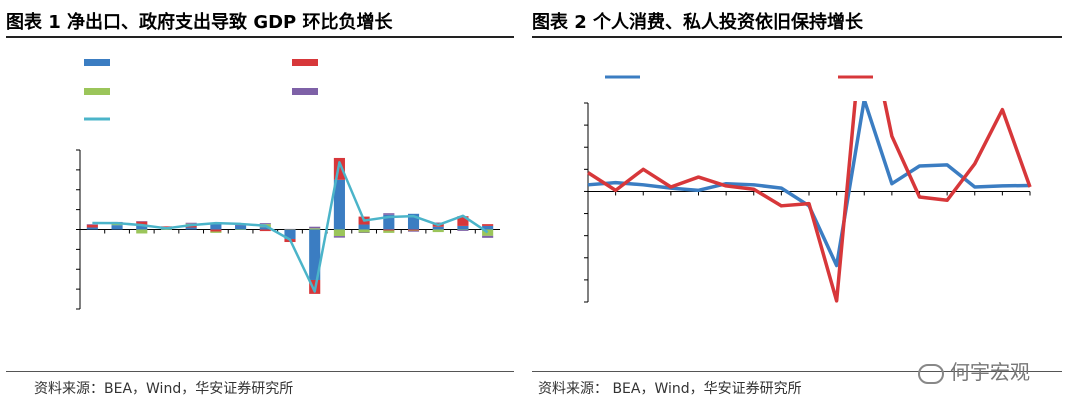 This screenshot has width=1080, height=415. Describe the element at coordinates (931, 373) in the screenshot. I see `wechat-icon` at that location.